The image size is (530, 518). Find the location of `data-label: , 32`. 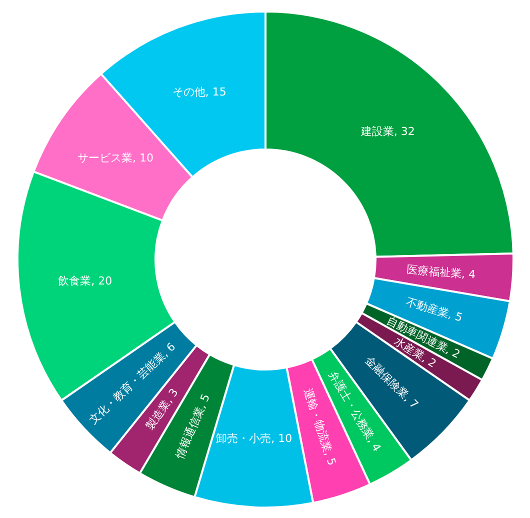

data-label: , 32 is located at coordinates (404, 131).